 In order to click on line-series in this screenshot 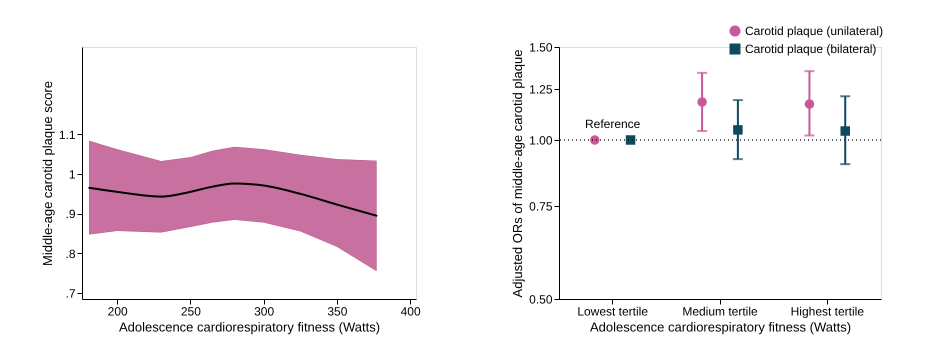, I will do `click(233, 199)`.